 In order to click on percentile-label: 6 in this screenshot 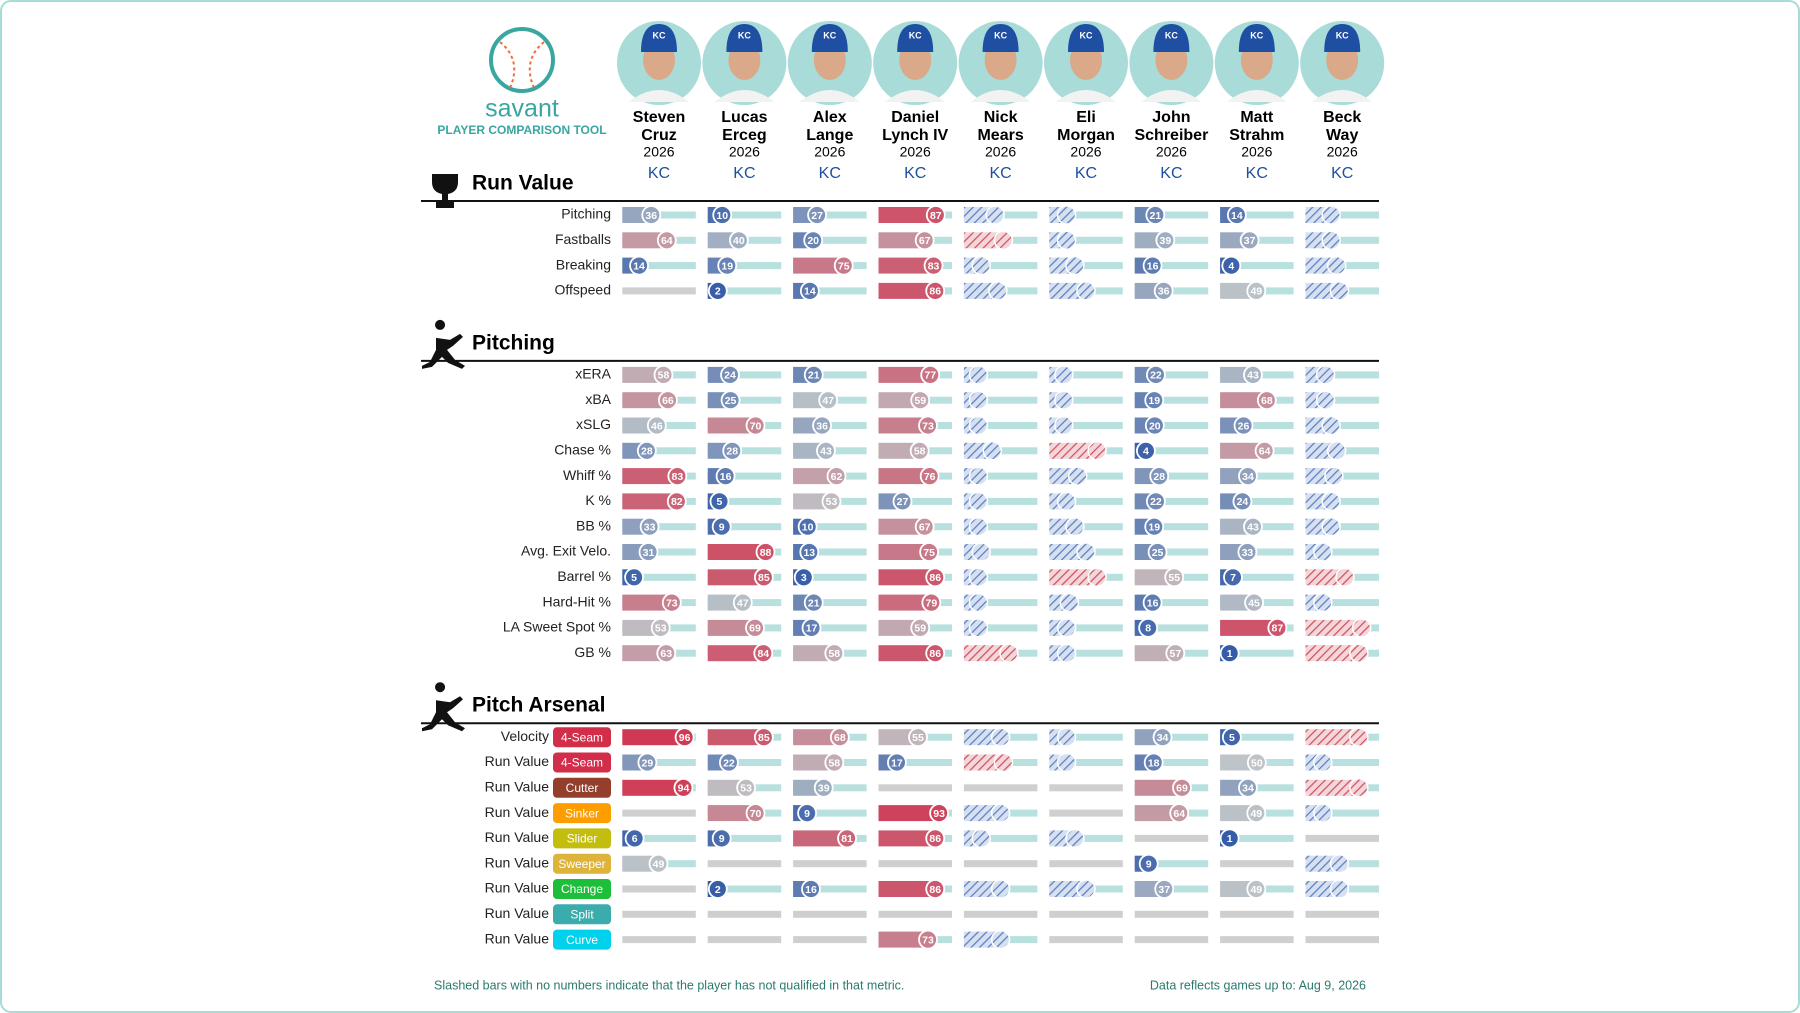, I will do `click(635, 839)`.